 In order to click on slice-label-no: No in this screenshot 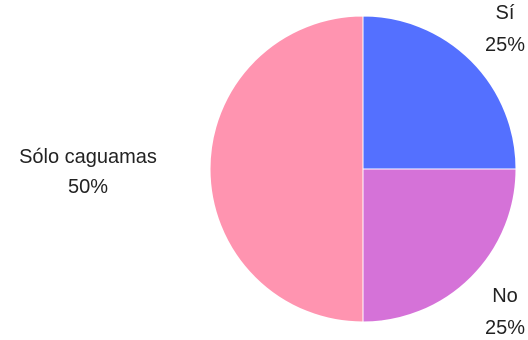, I will do `click(505, 296)`.